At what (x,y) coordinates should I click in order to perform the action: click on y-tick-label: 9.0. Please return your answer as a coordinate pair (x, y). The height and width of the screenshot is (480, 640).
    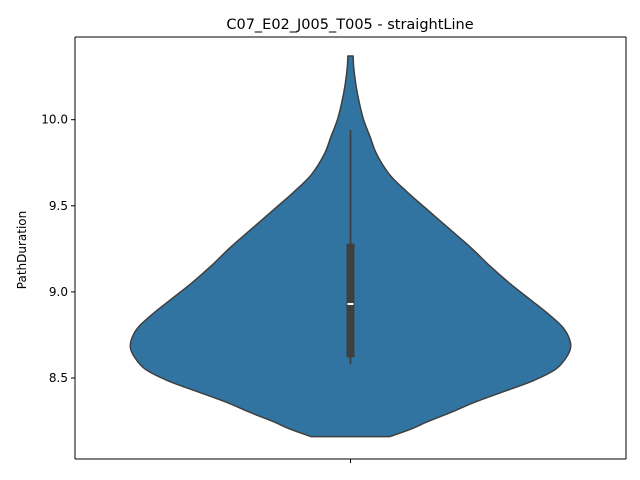
    Looking at the image, I should click on (58, 292).